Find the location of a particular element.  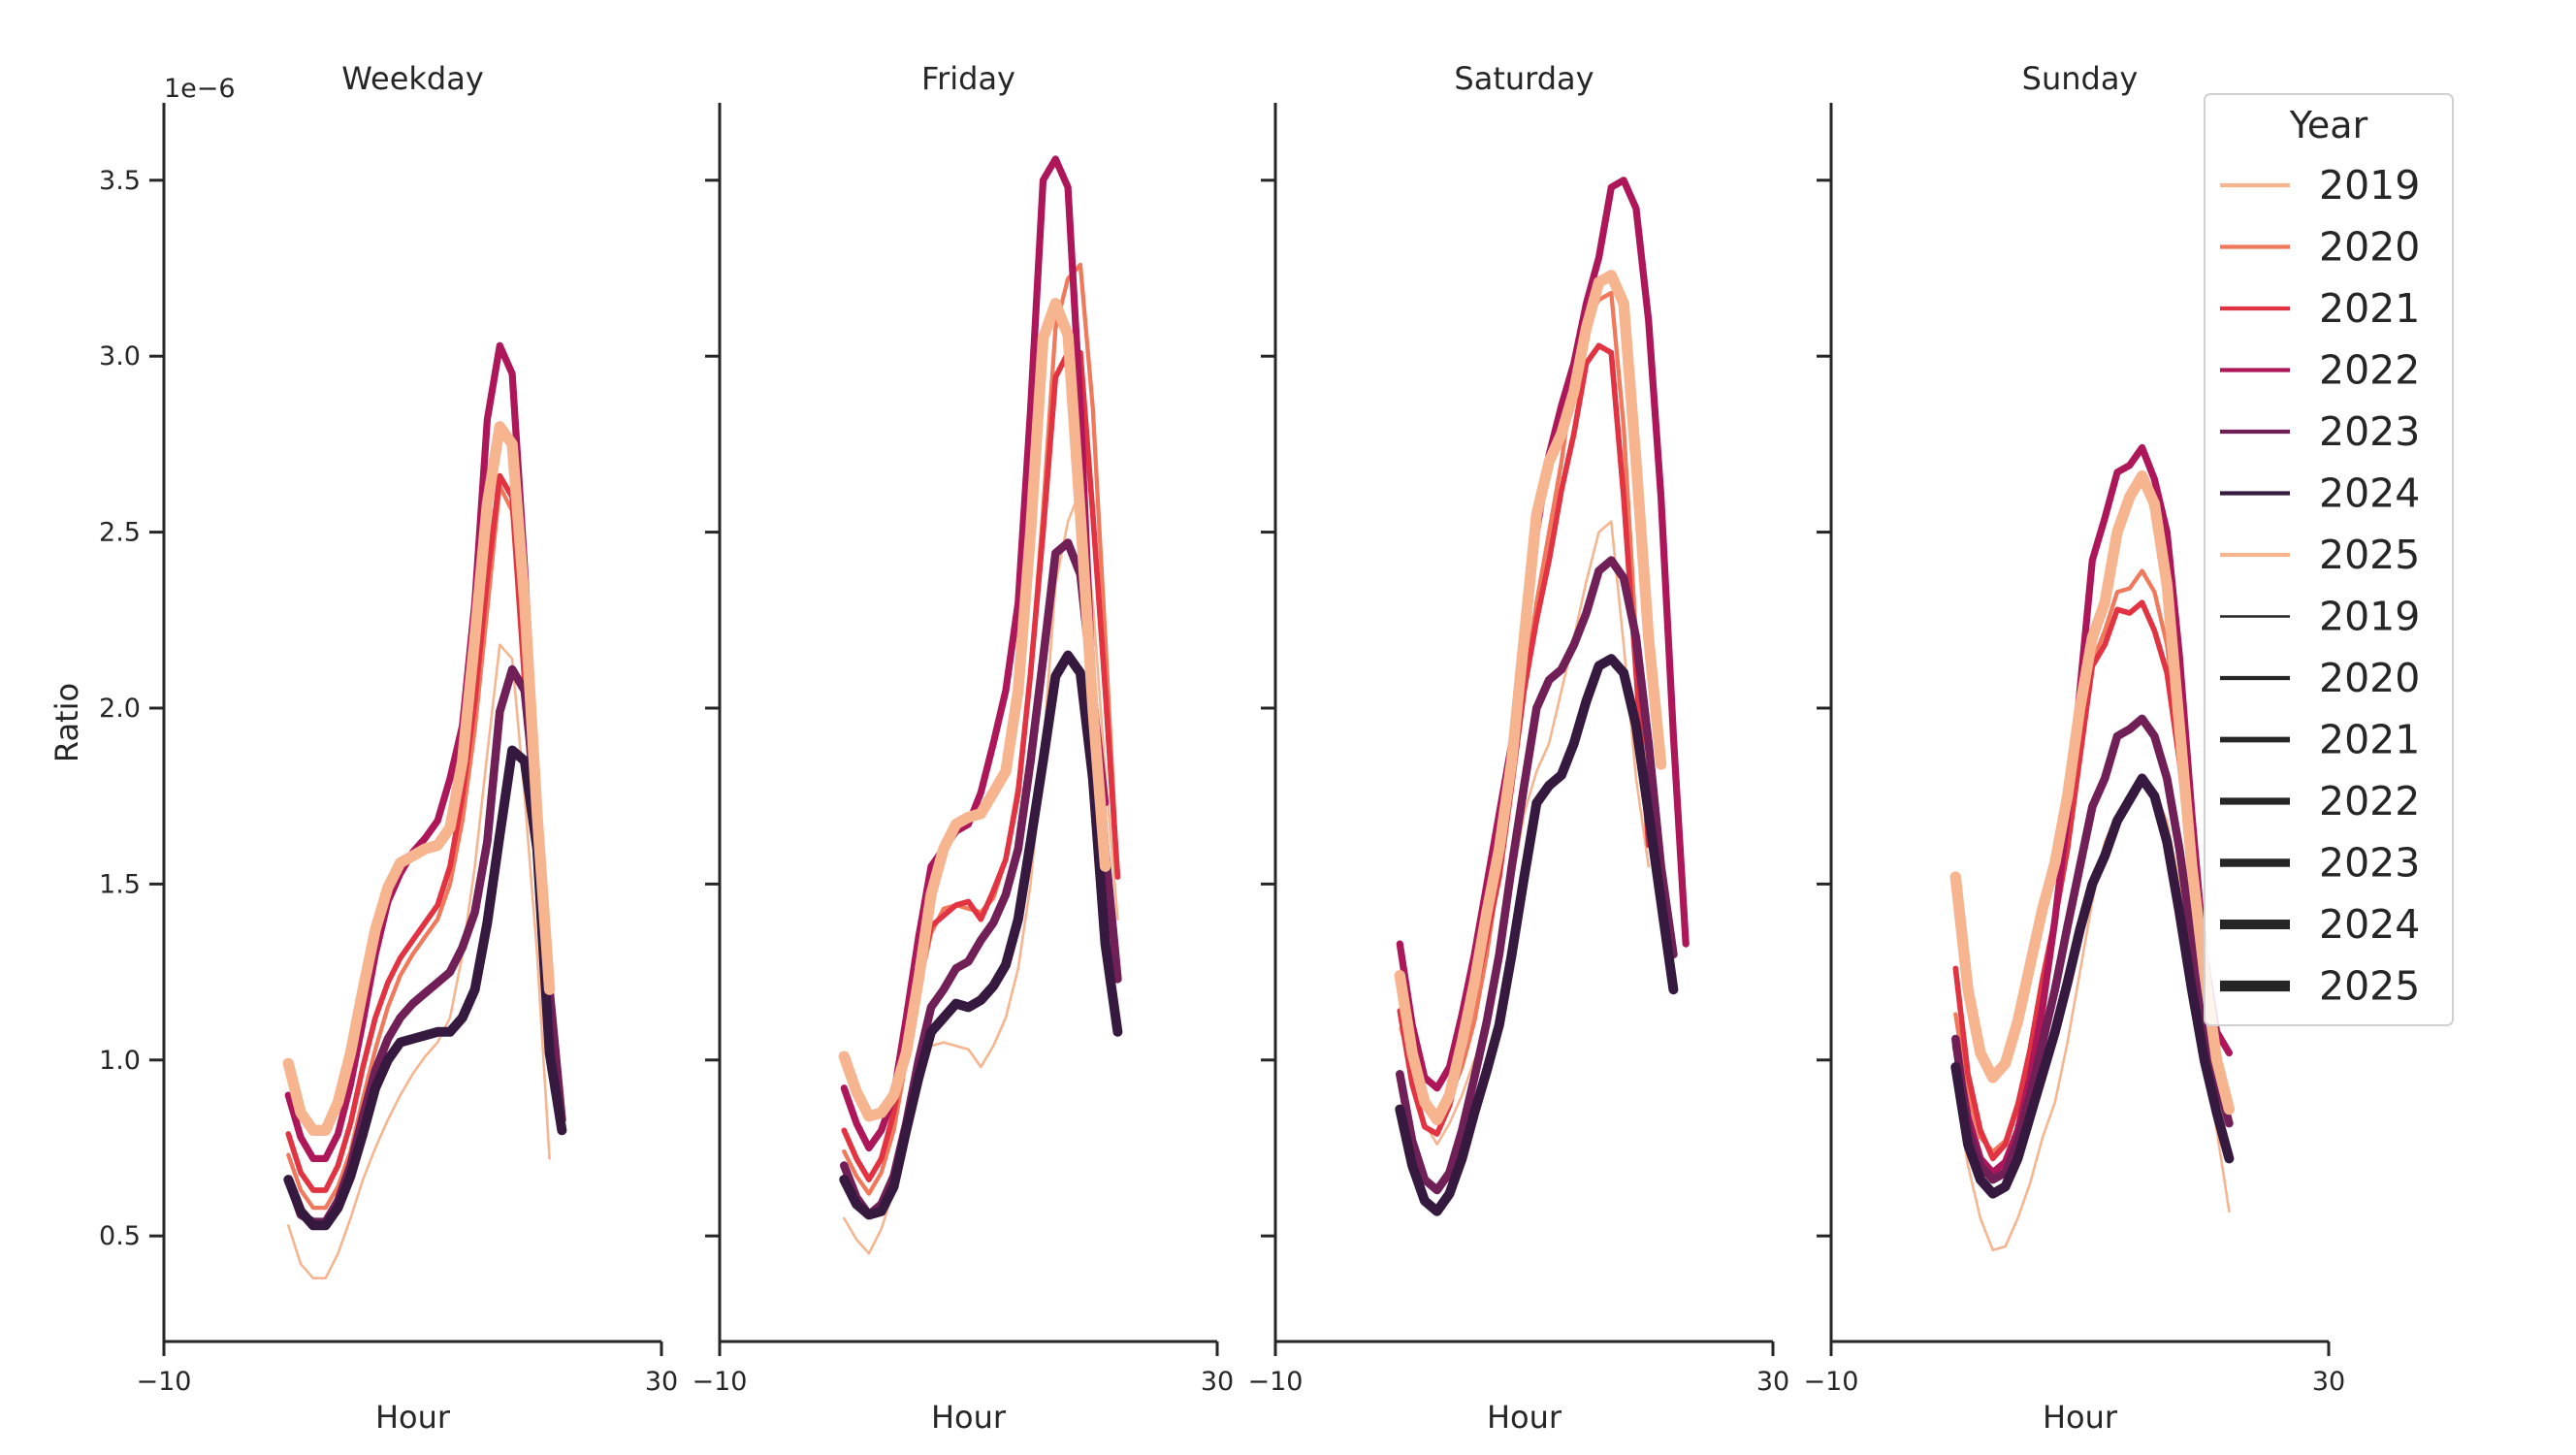

y-tick-label: 2.5 is located at coordinates (120, 533).